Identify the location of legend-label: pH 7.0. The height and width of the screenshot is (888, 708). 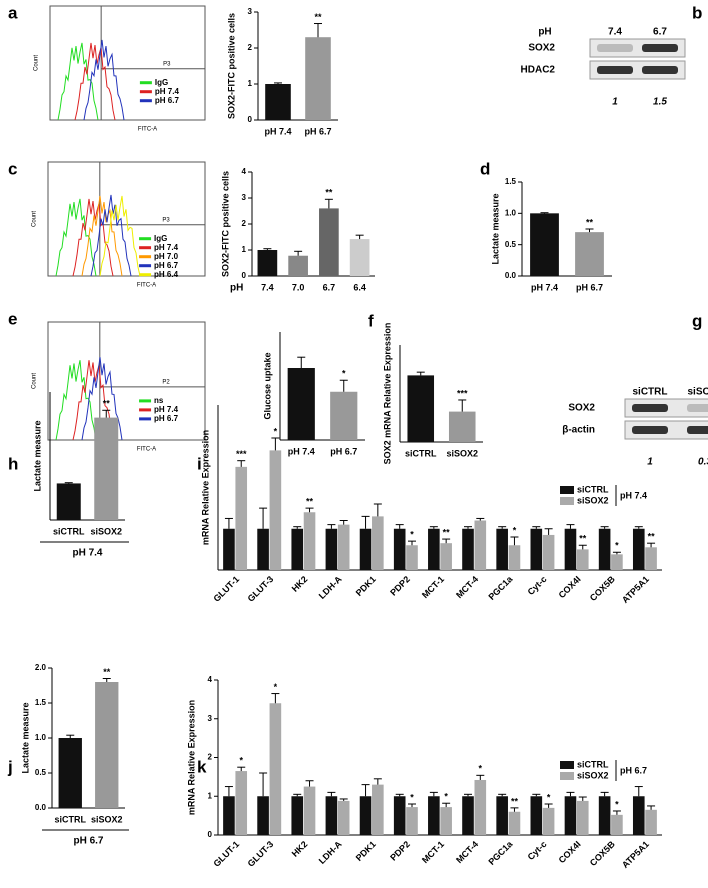
(166, 256).